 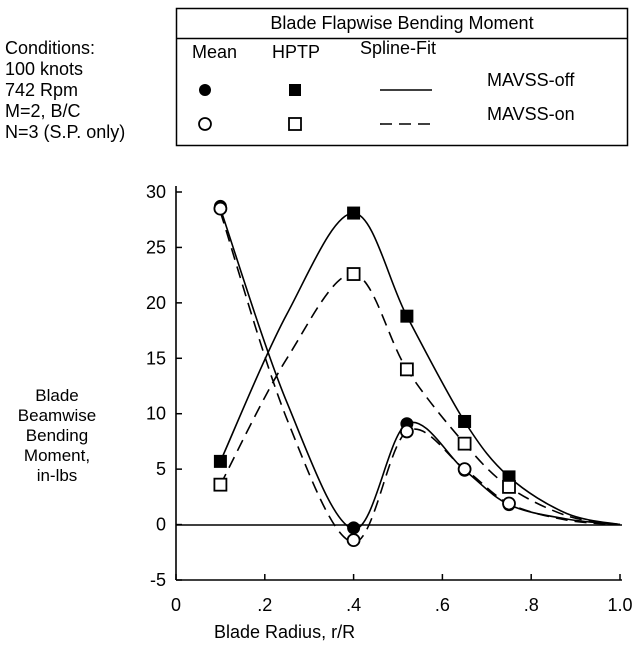 I want to click on legend-symbol-mean-on, so click(x=205, y=124).